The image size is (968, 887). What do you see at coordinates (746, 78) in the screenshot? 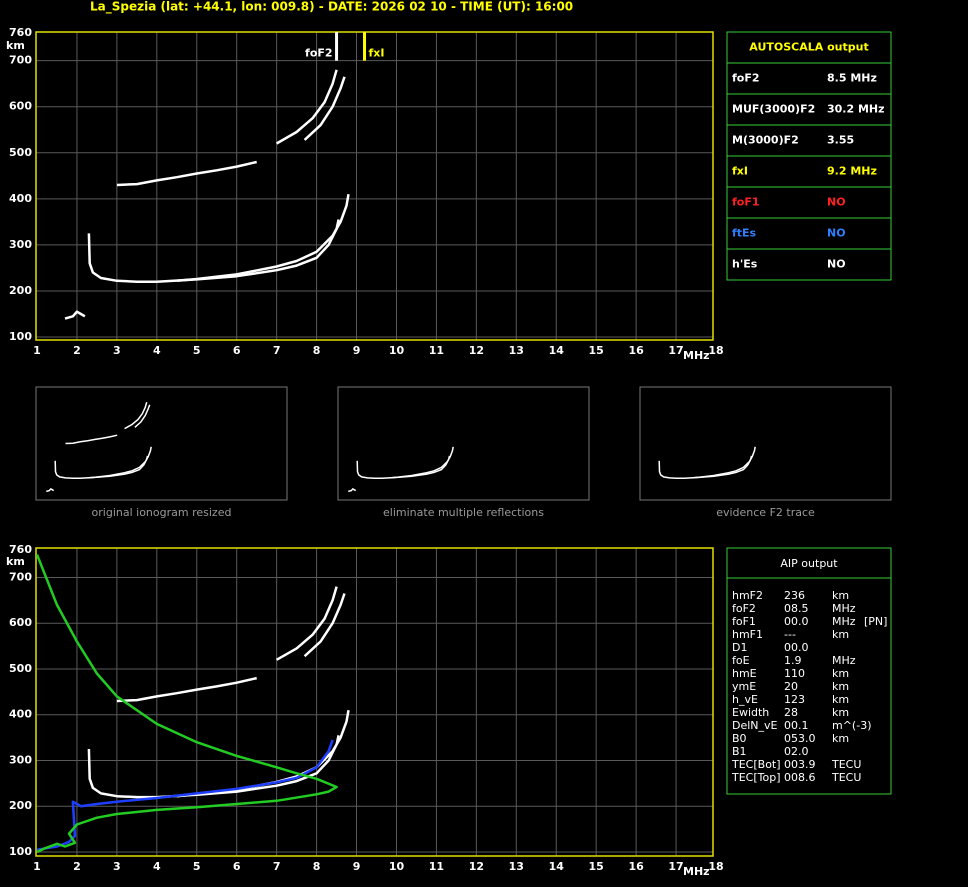
I see `row-name: foF2` at bounding box center [746, 78].